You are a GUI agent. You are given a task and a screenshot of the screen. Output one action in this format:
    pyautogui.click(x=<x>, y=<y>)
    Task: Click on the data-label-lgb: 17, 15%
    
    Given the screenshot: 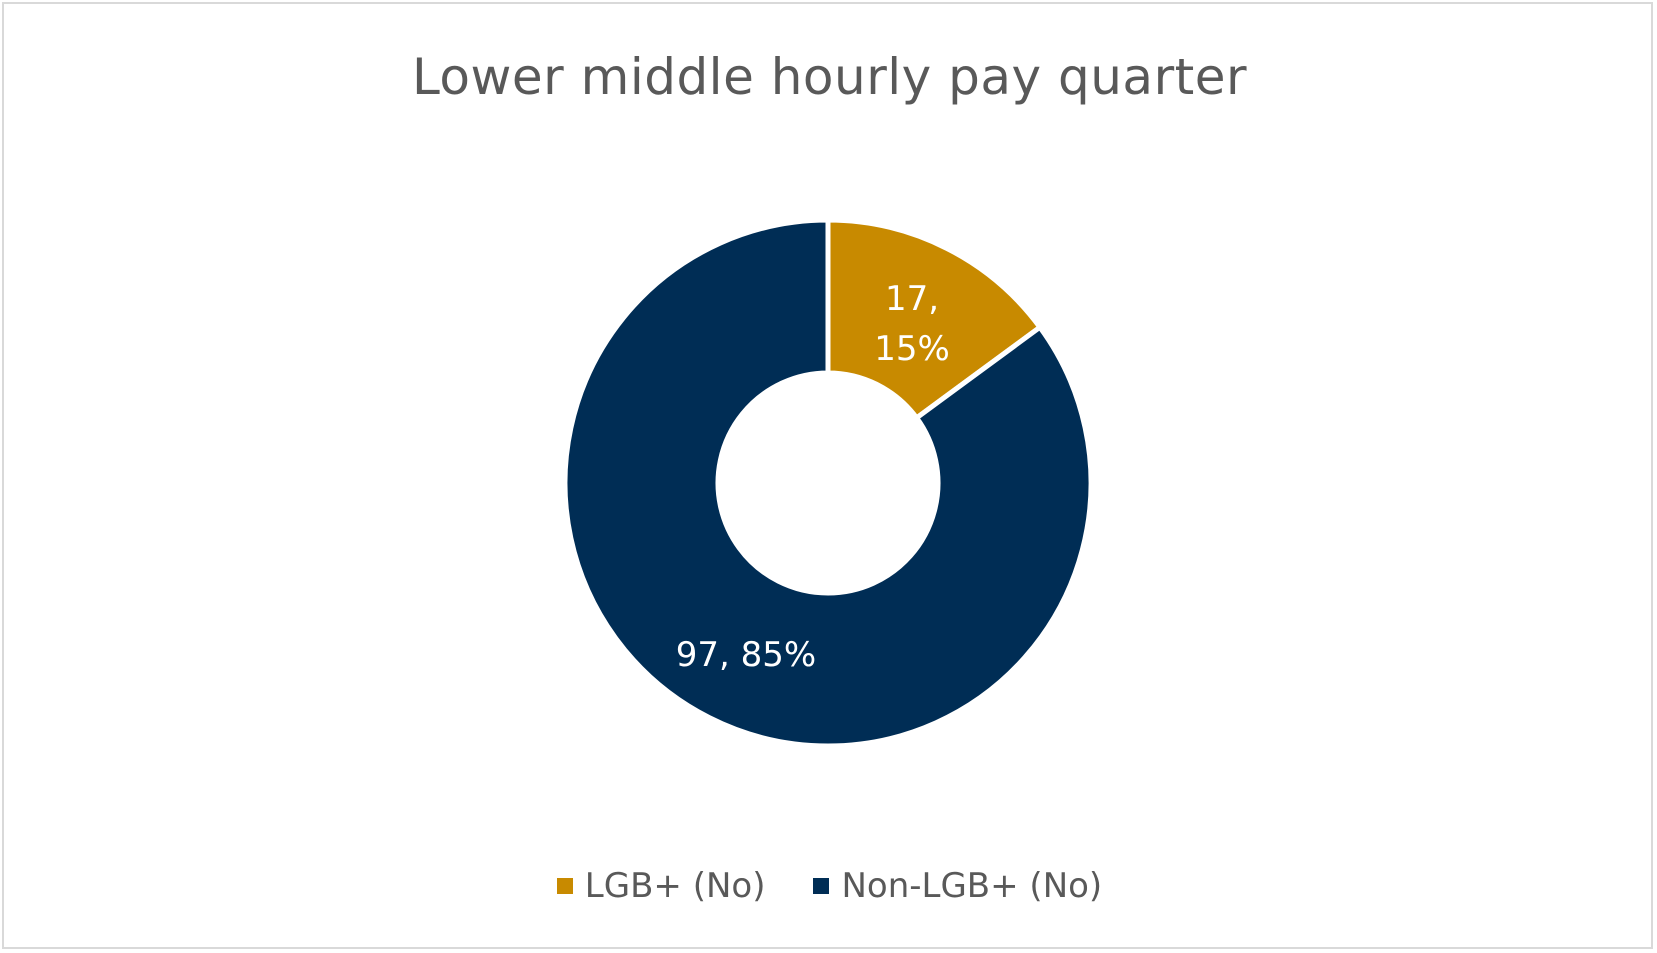 What is the action you would take?
    pyautogui.click(x=912, y=324)
    